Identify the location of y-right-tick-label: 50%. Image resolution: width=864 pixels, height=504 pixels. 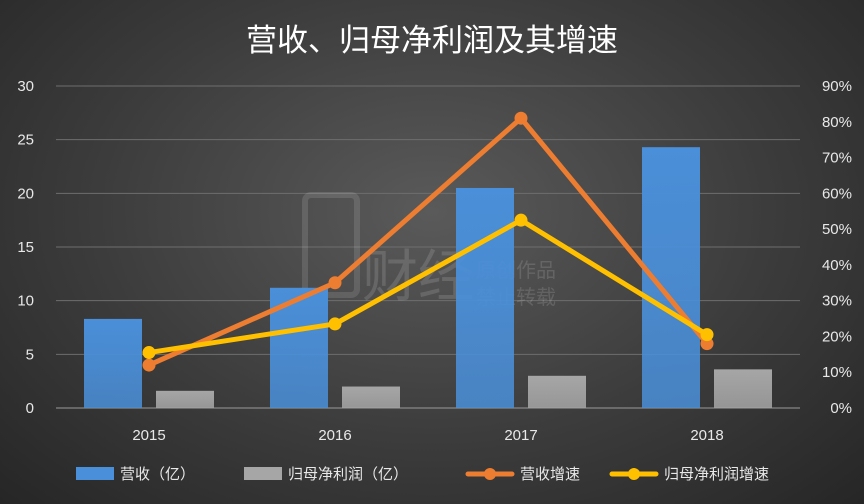
(837, 229).